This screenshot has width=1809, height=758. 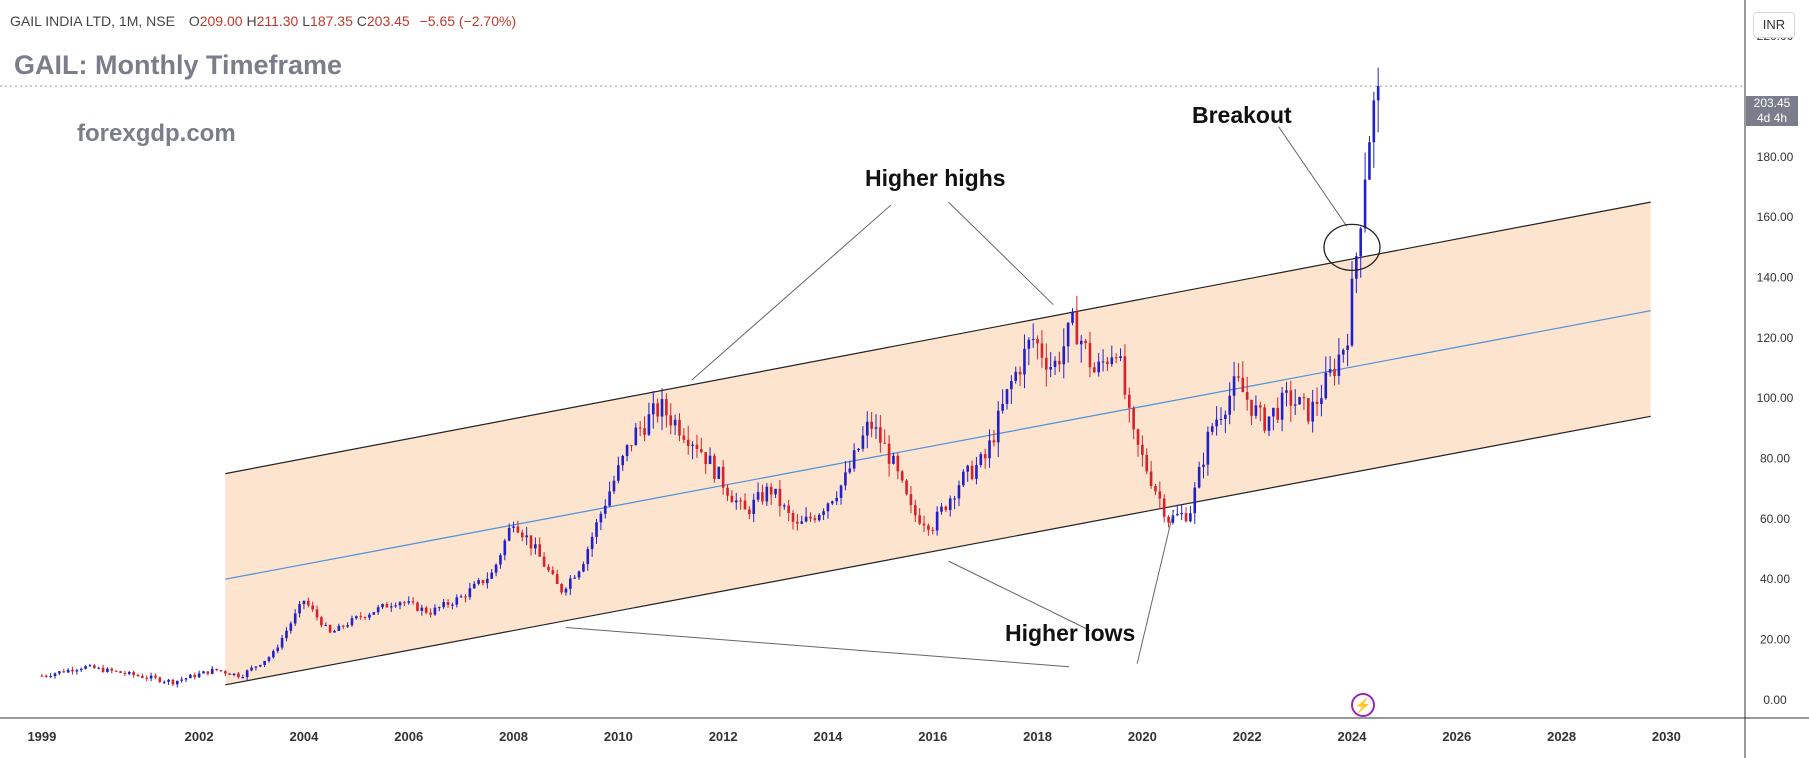 What do you see at coordinates (306, 21) in the screenshot?
I see `low-label: L` at bounding box center [306, 21].